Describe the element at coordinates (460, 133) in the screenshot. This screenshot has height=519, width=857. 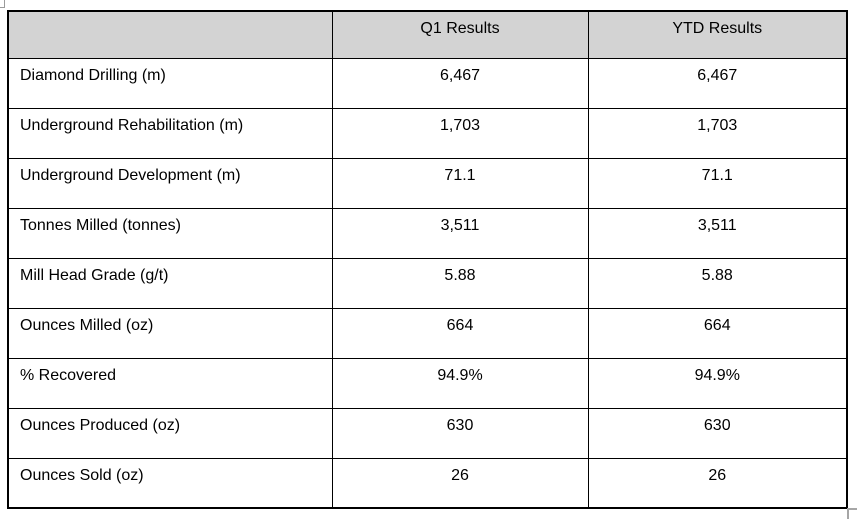
I see `q1-value-cell: 1,703` at that location.